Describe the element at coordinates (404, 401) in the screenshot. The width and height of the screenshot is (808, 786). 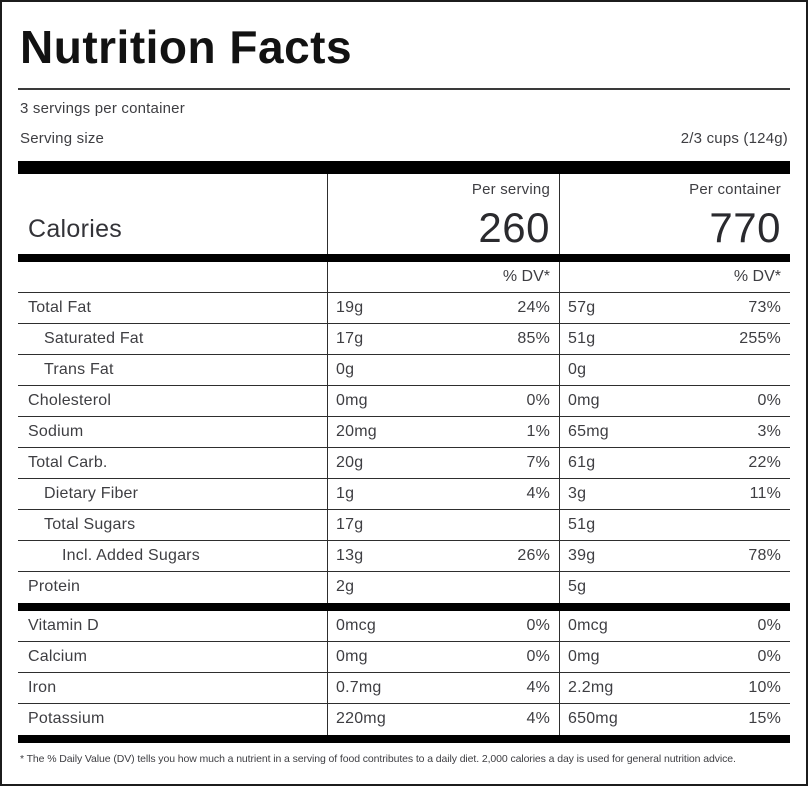
I see `nutrient-row-cholesterol: Cholesterol 0mg 0% 0mg 0%` at that location.